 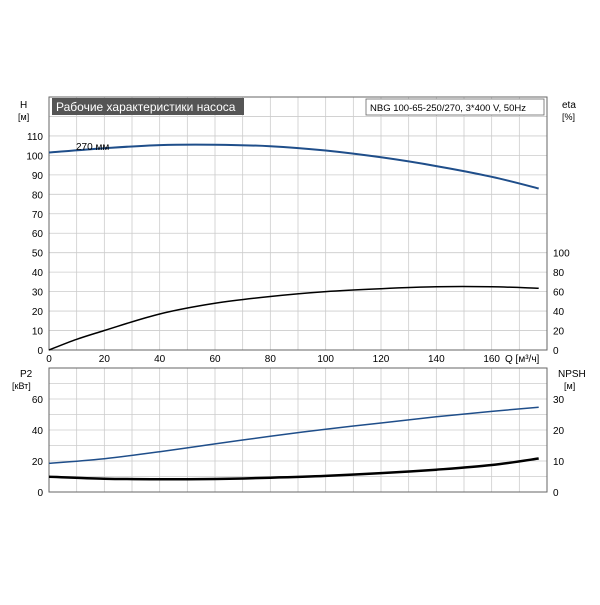 What do you see at coordinates (559, 400) in the screenshot?
I see `y-right-tick-label: 30` at bounding box center [559, 400].